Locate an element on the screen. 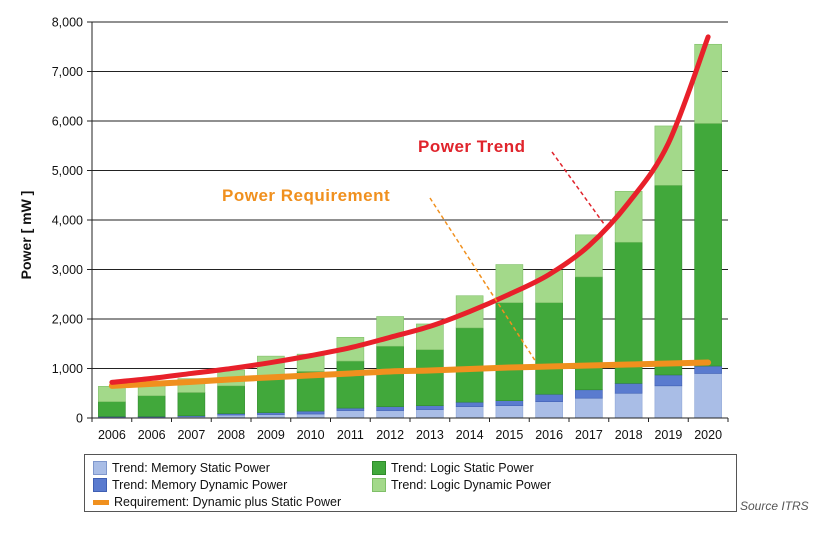  x-tick-label: 2013 is located at coordinates (430, 435).